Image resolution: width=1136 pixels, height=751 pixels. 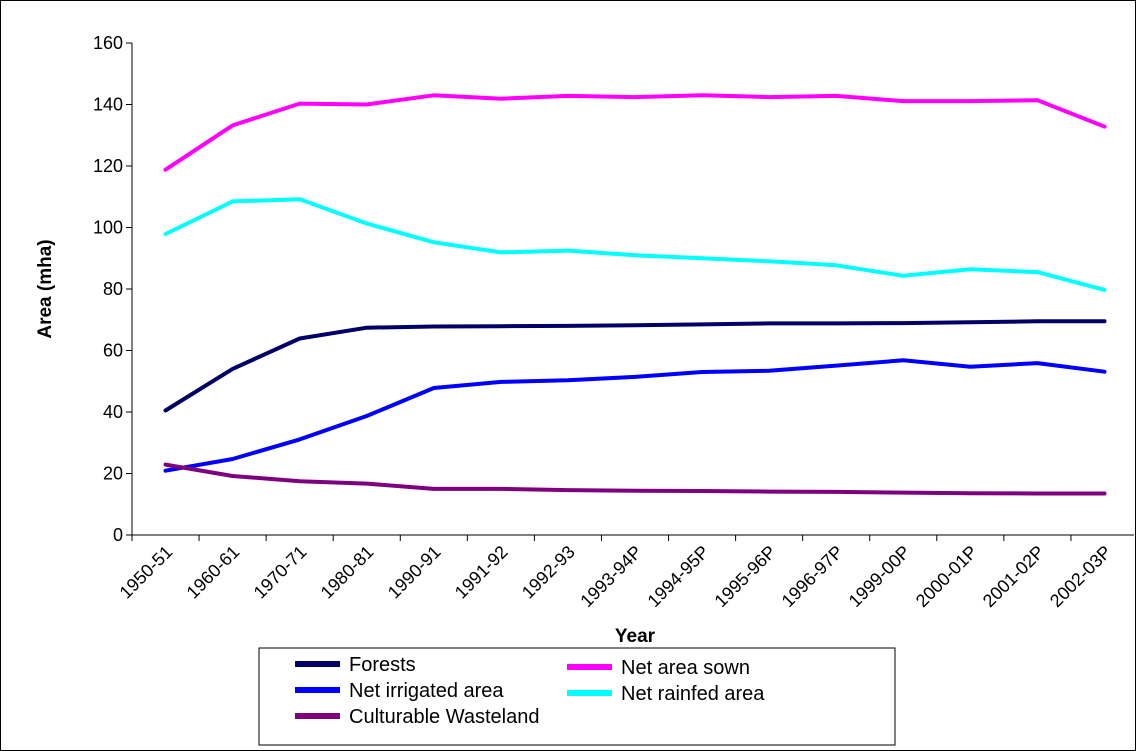 I want to click on x-tick-label: 2000-01P, so click(x=946, y=576).